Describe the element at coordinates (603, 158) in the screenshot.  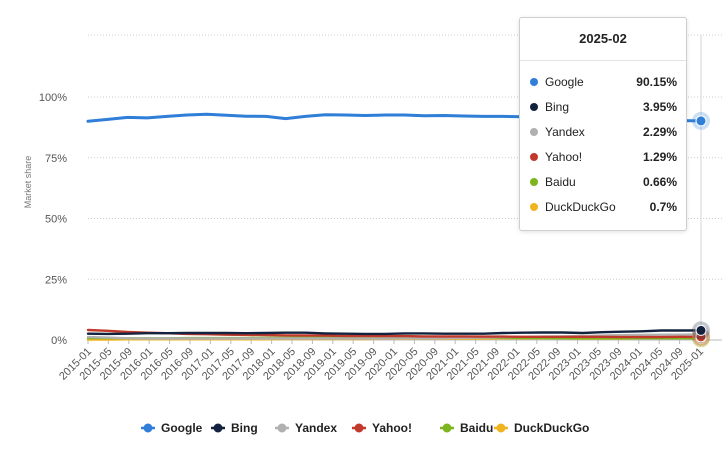
I see `tooltip-row: Yahoo! 1.29%` at that location.